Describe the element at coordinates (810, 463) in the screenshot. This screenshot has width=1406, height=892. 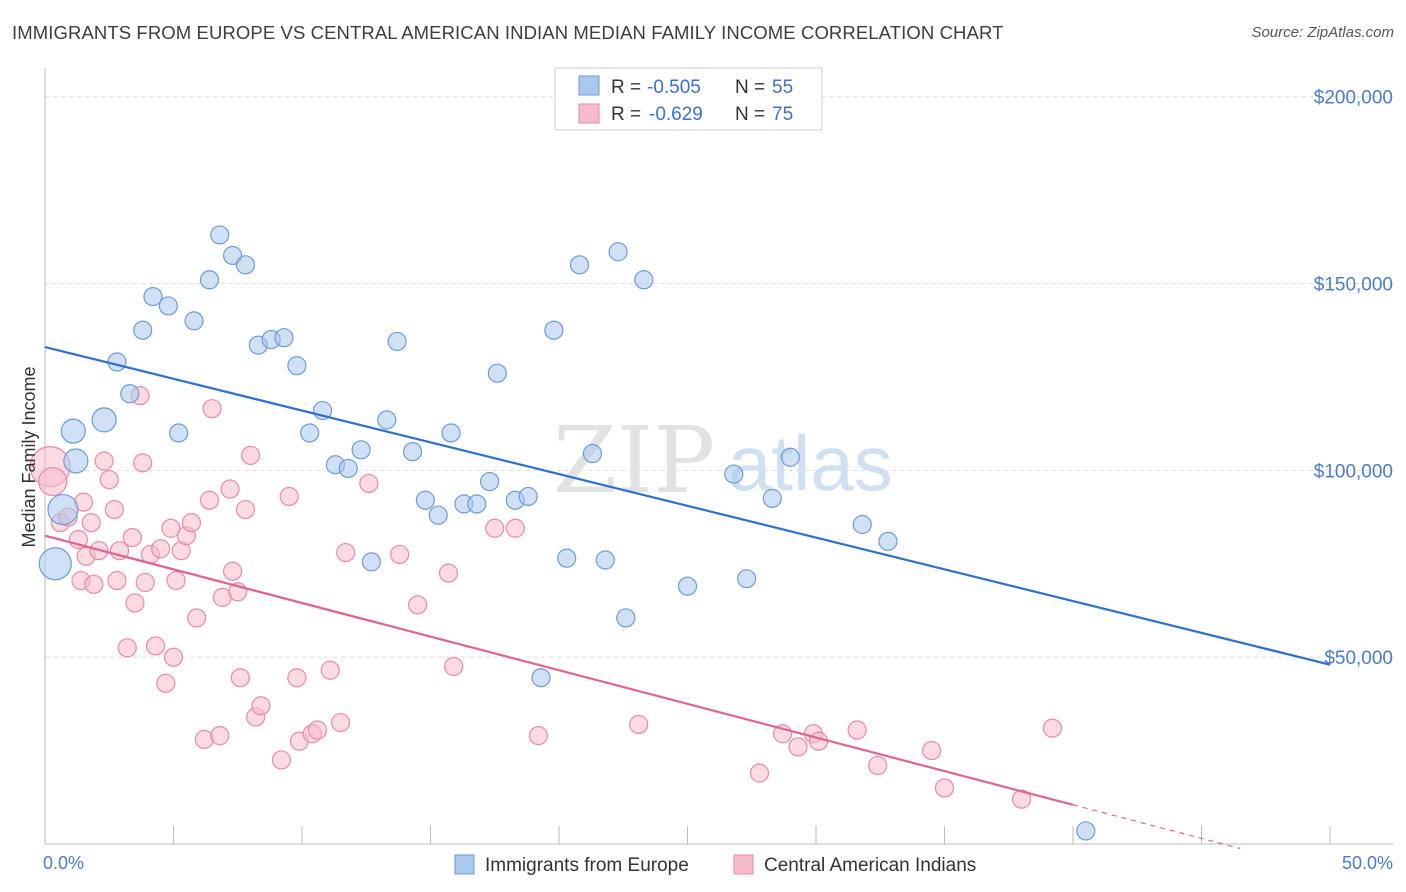
I see `watermark-atlas: atlas` at that location.